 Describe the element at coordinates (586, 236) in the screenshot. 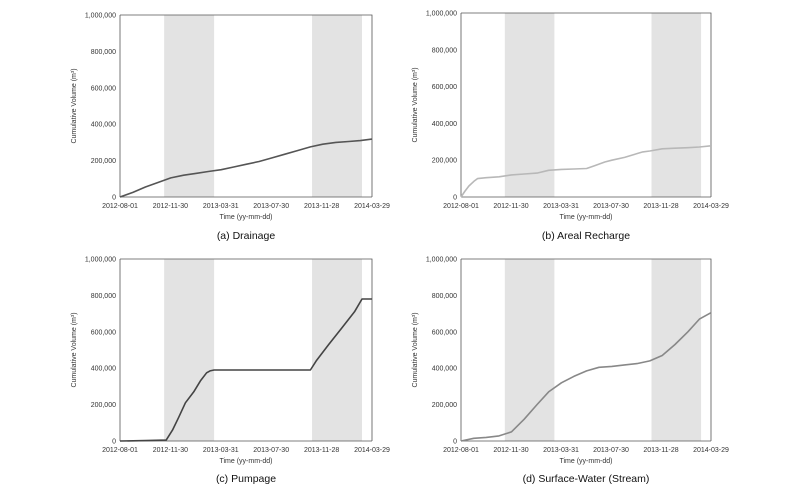

I see `panel-caption: (b) Areal Recharge` at that location.